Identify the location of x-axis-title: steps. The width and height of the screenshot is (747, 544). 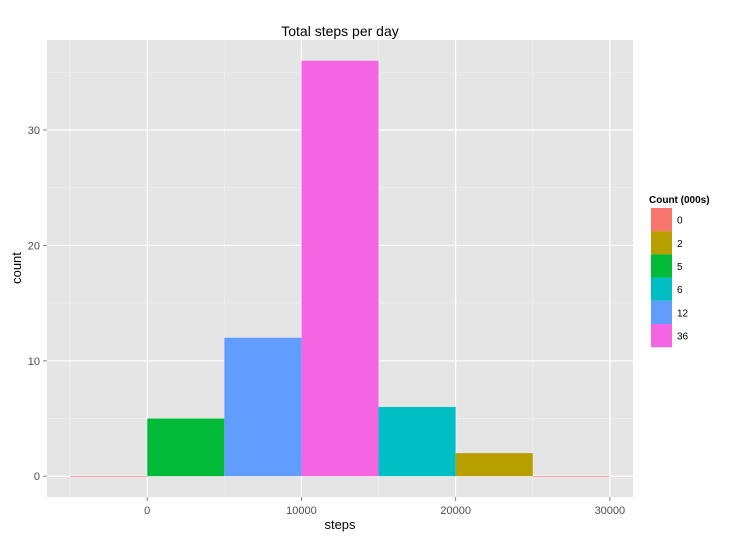
(340, 524).